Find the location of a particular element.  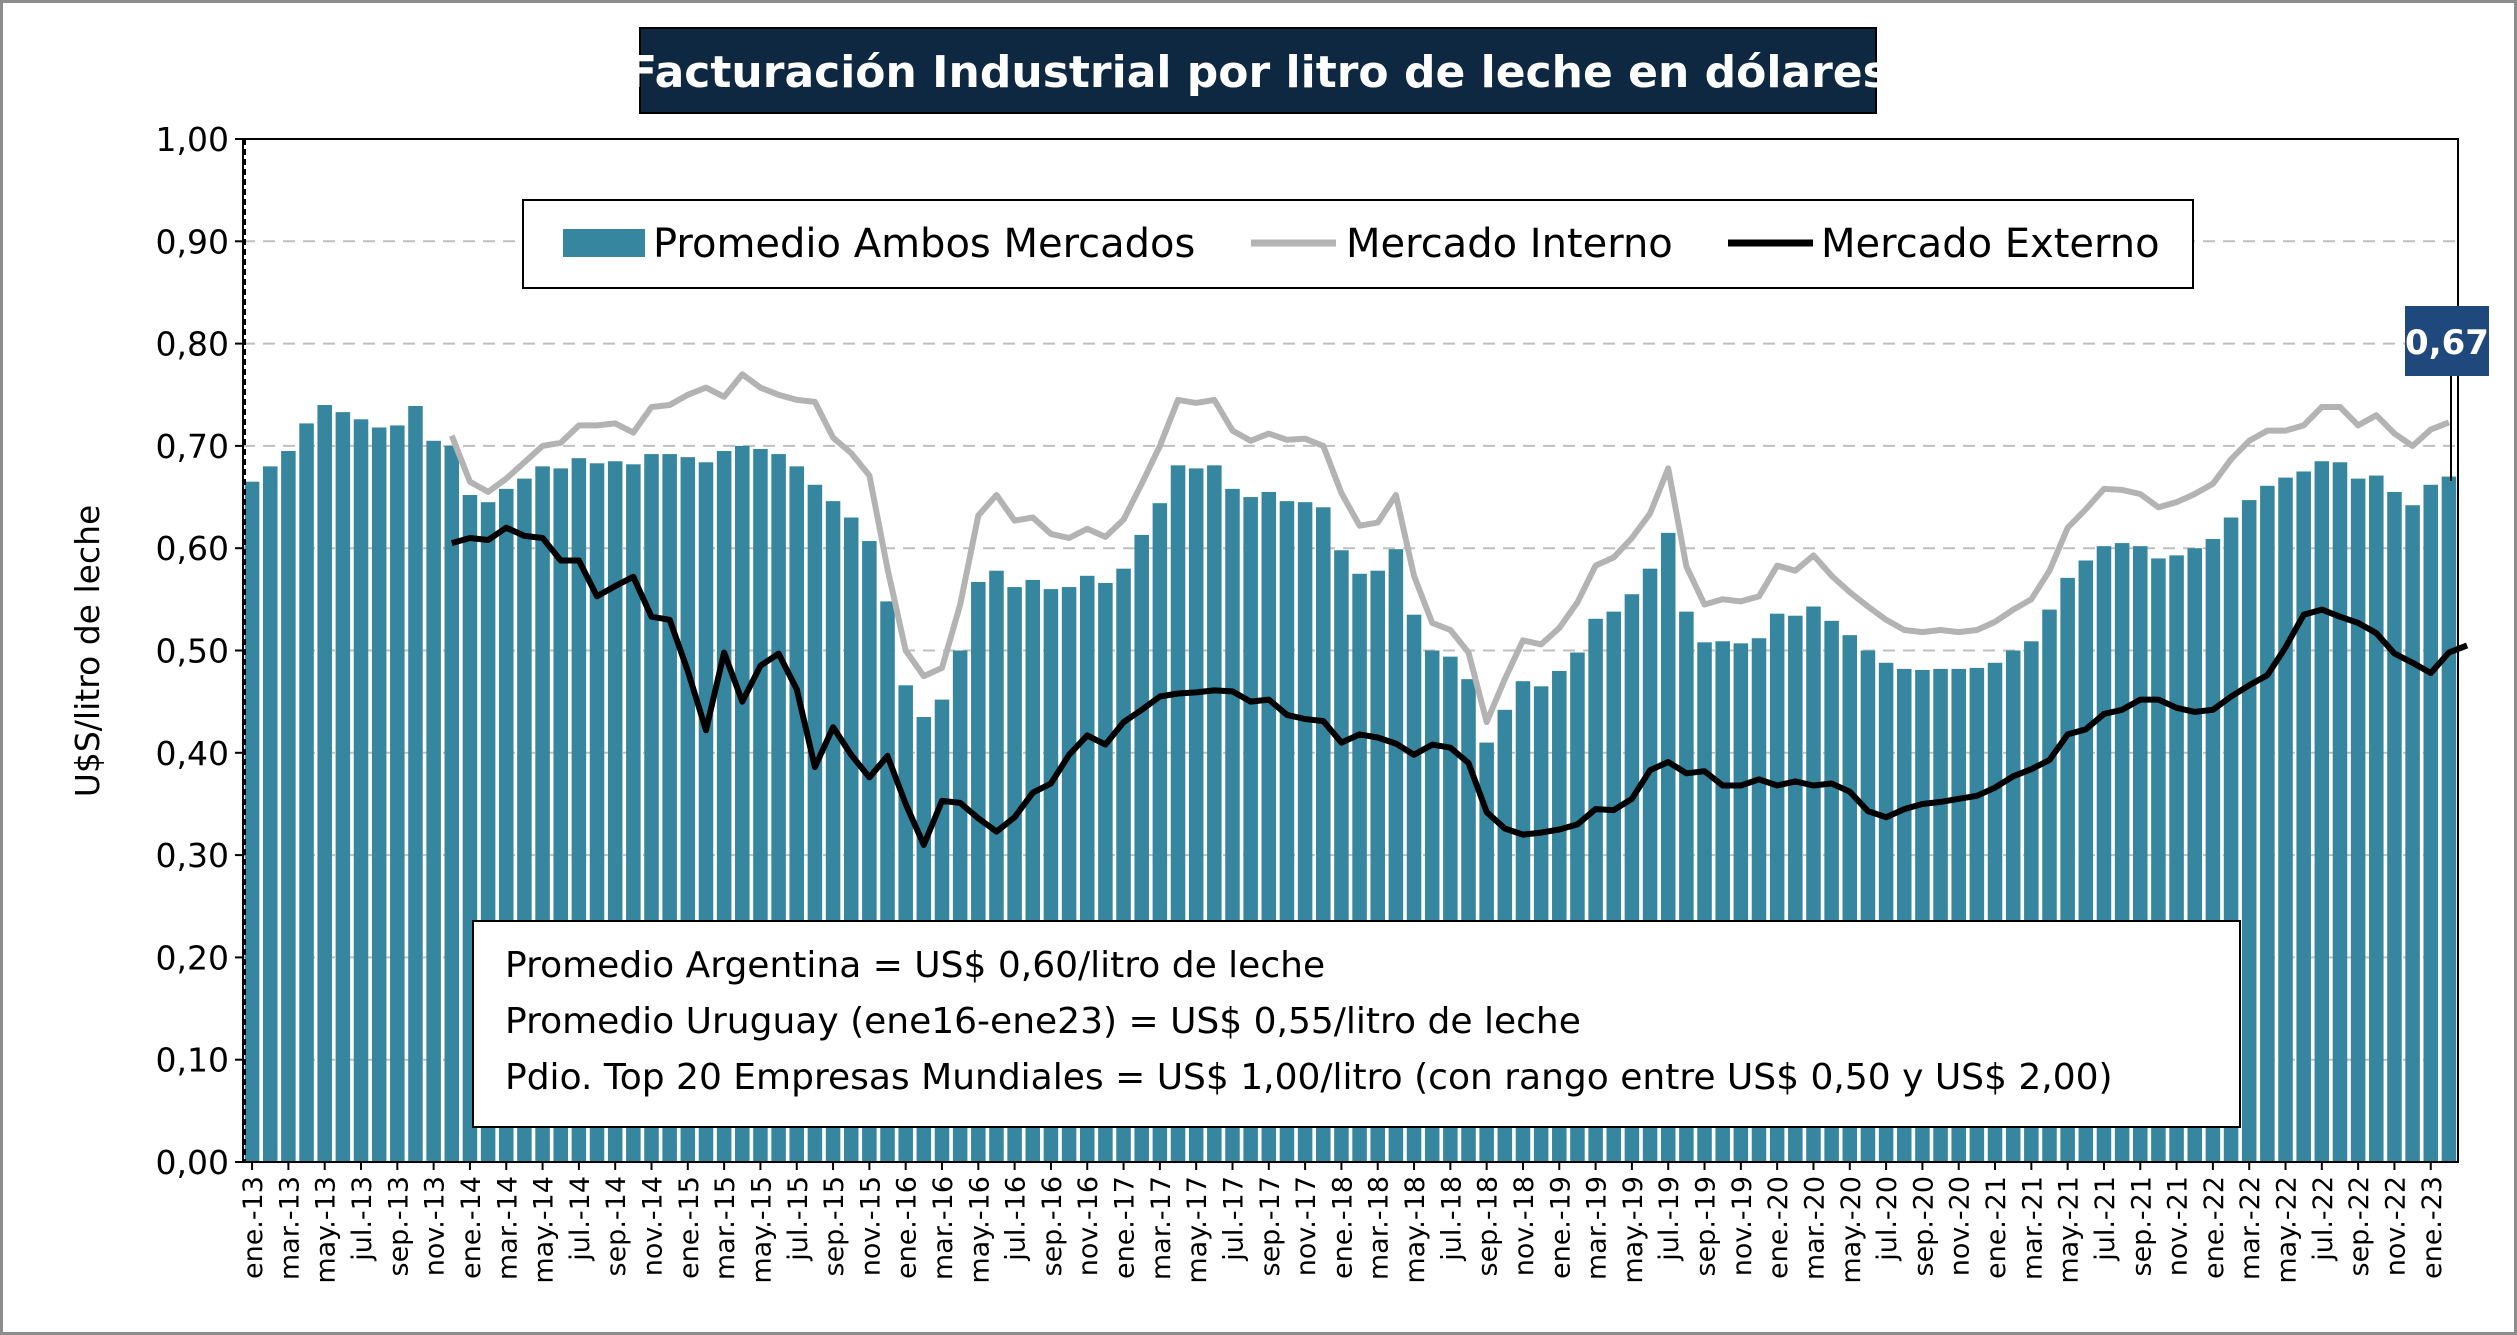

y-tick-label: 0,10 is located at coordinates (192, 1060).